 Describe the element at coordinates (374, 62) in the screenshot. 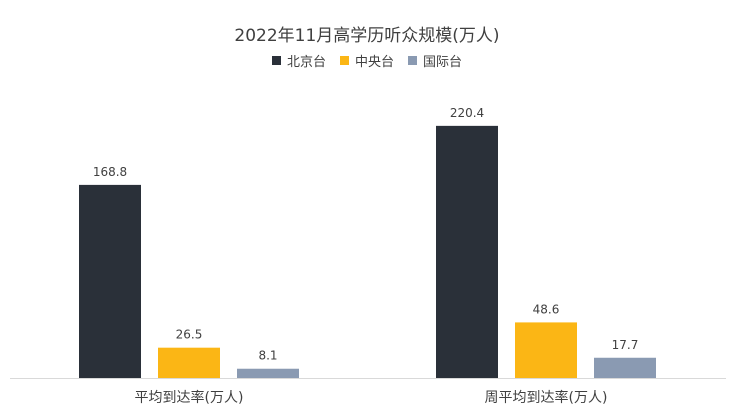

I see `legend-label-series-1: 中央台` at that location.